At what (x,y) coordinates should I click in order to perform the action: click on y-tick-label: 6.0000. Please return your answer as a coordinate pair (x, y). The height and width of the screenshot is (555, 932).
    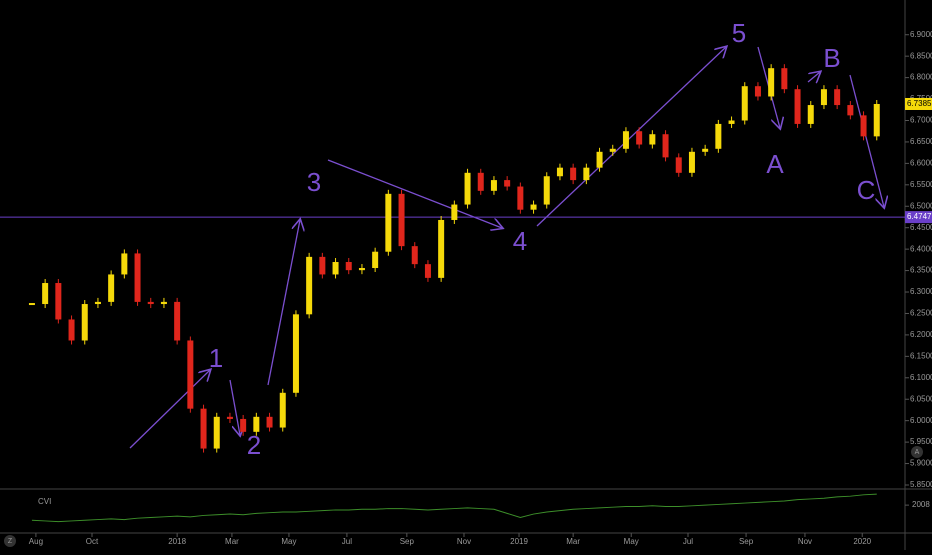
    Looking at the image, I should click on (921, 420).